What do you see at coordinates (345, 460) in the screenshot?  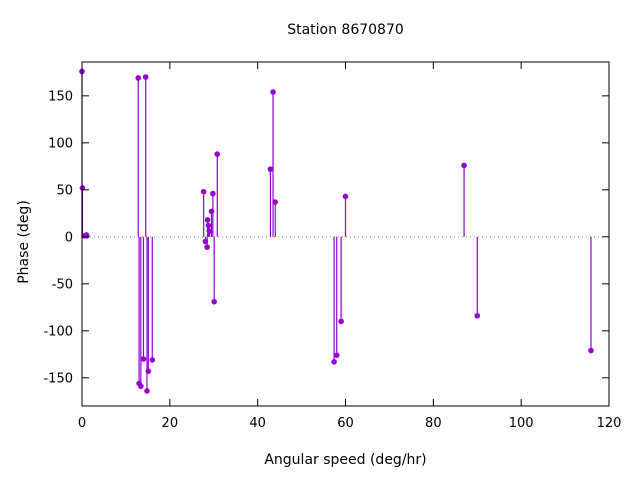 I see `x-axis-label: Angular speed (deg/hr)` at bounding box center [345, 460].